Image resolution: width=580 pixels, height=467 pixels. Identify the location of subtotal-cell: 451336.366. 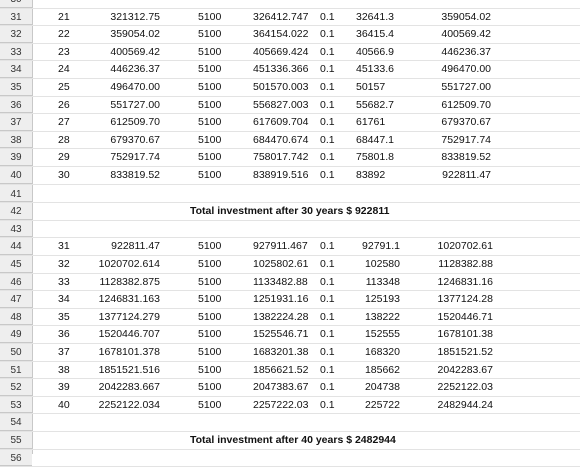
(281, 69).